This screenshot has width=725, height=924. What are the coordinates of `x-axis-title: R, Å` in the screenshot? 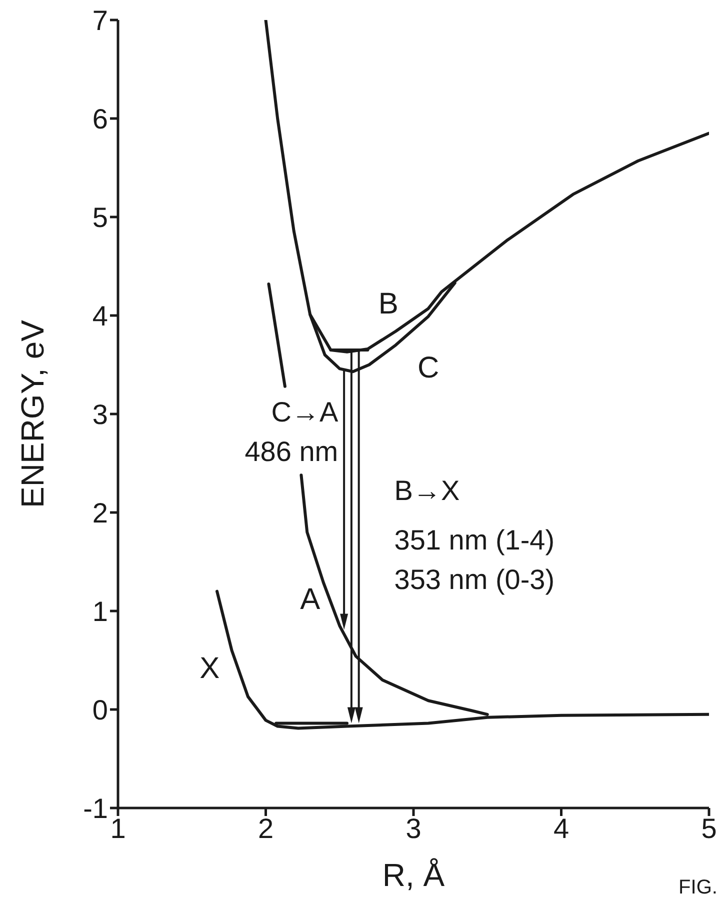 It's located at (414, 875).